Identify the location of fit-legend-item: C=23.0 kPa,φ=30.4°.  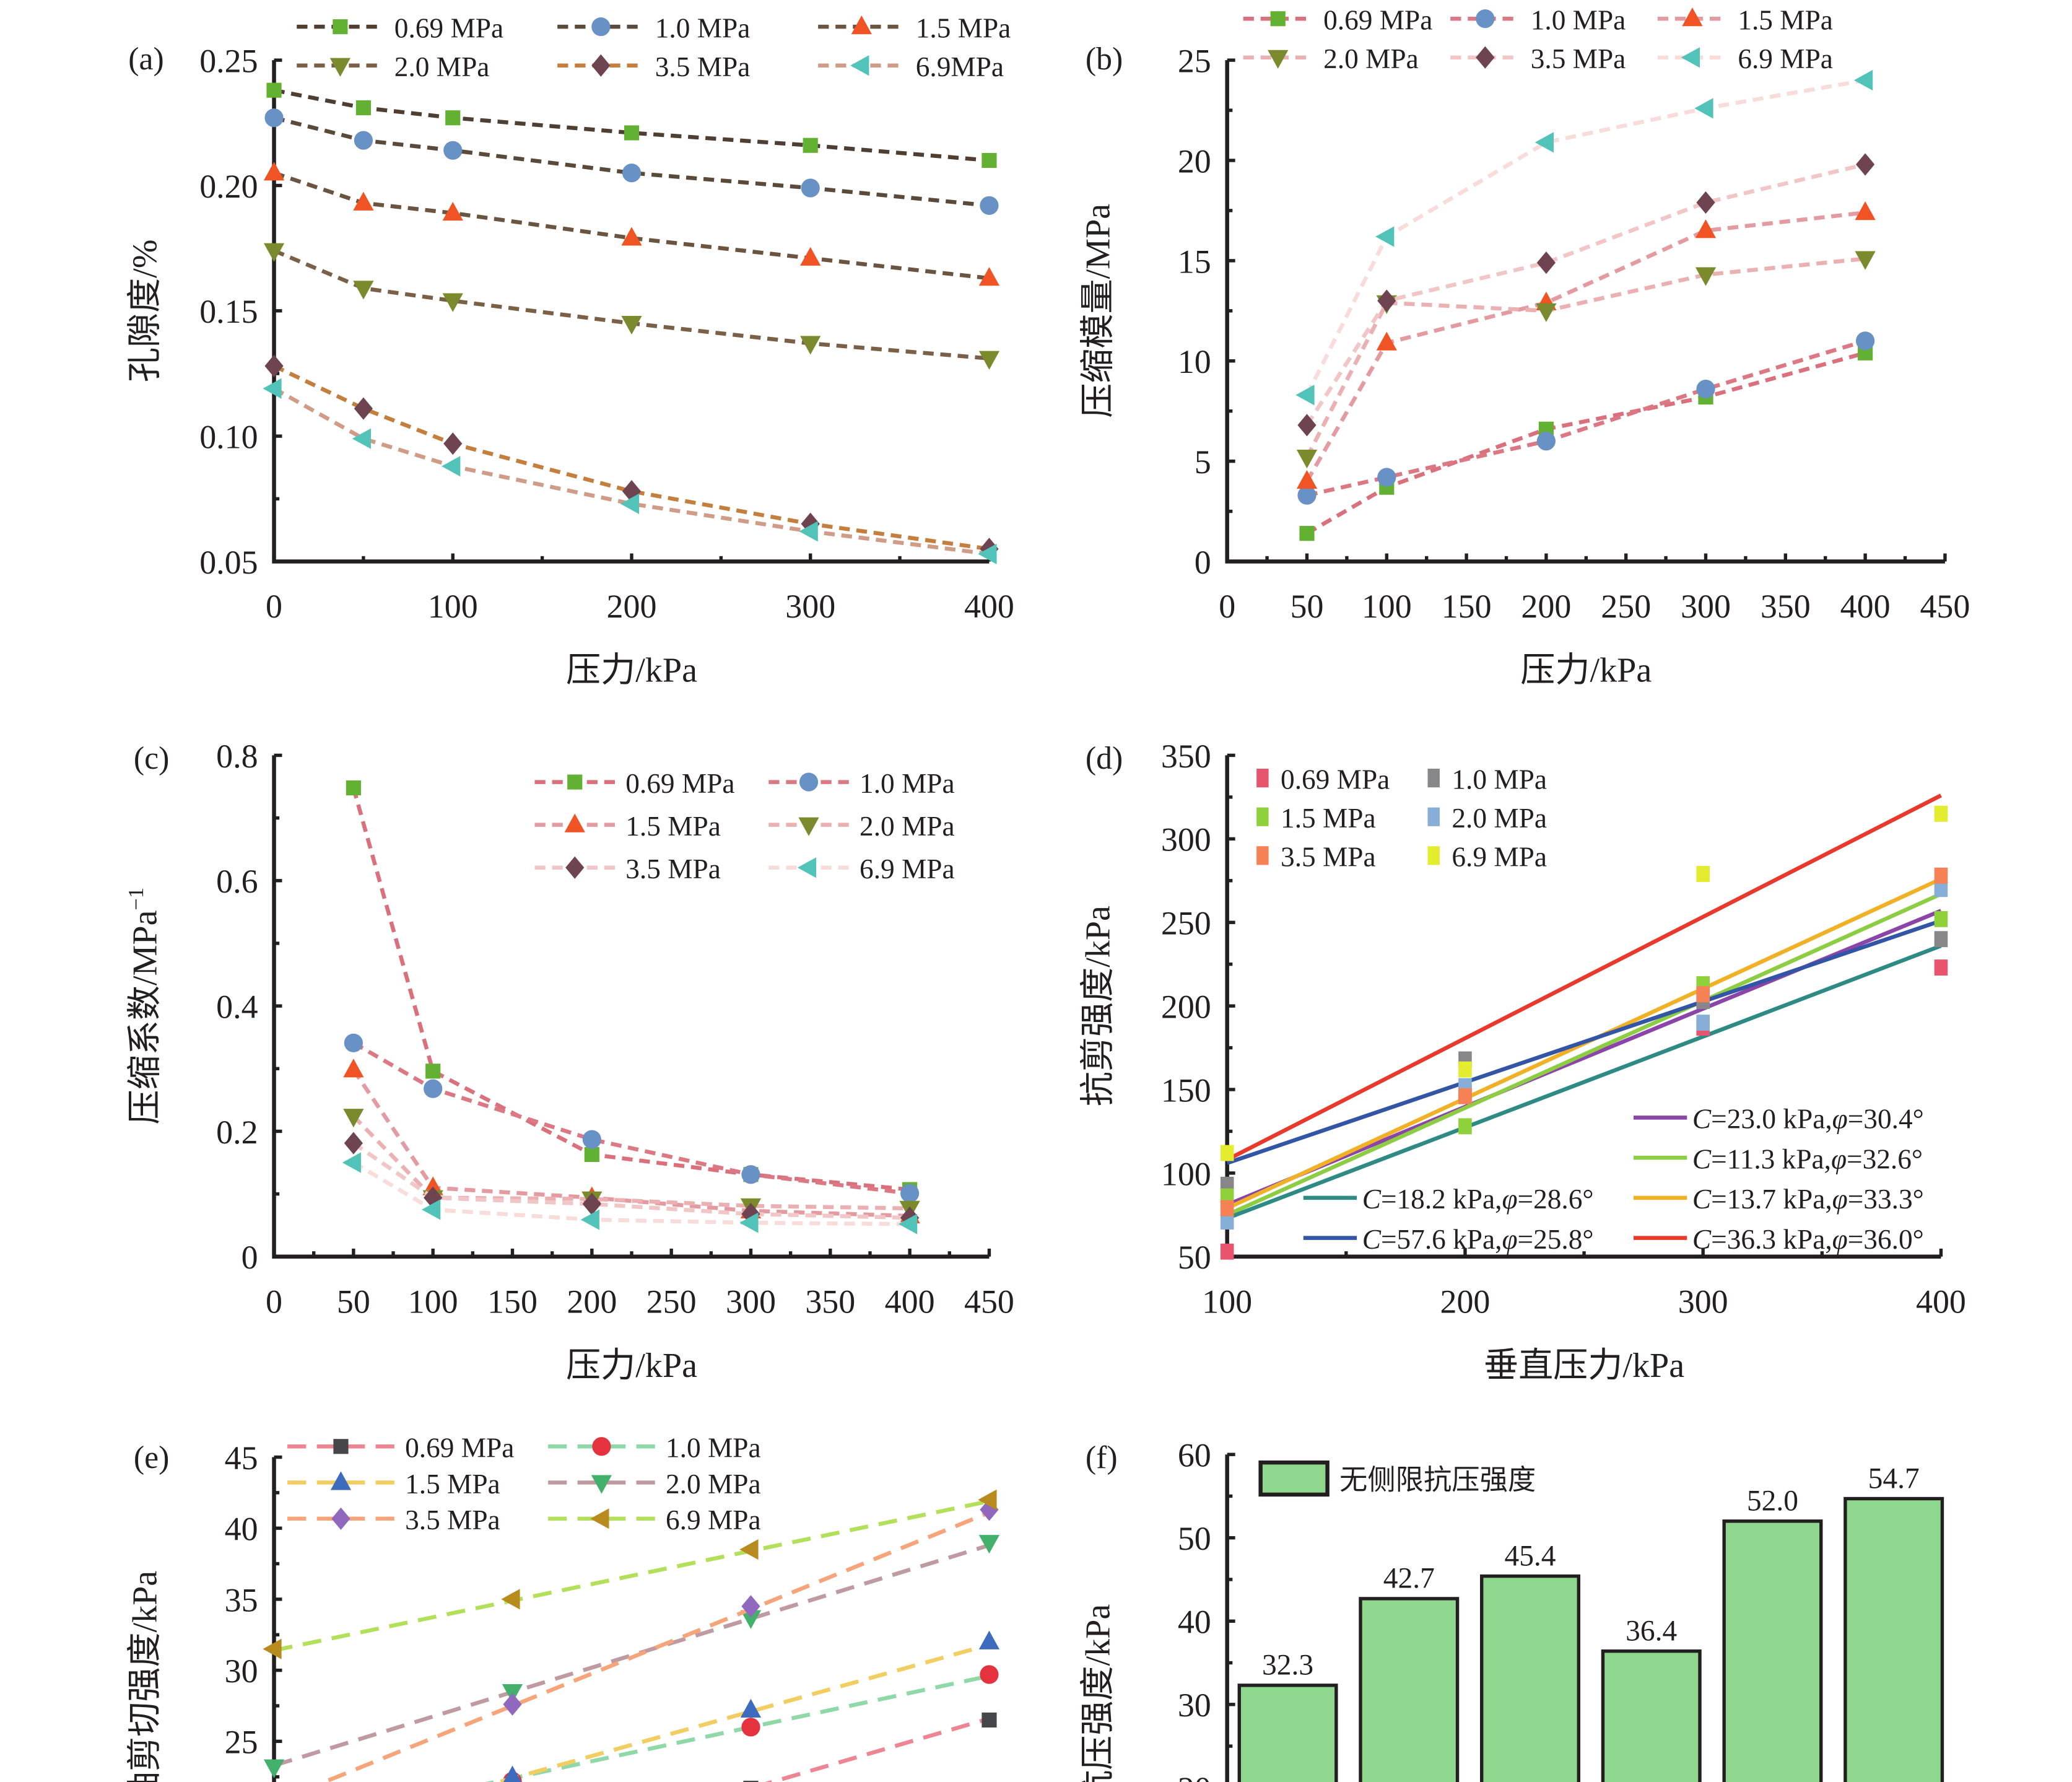
(1778, 1119).